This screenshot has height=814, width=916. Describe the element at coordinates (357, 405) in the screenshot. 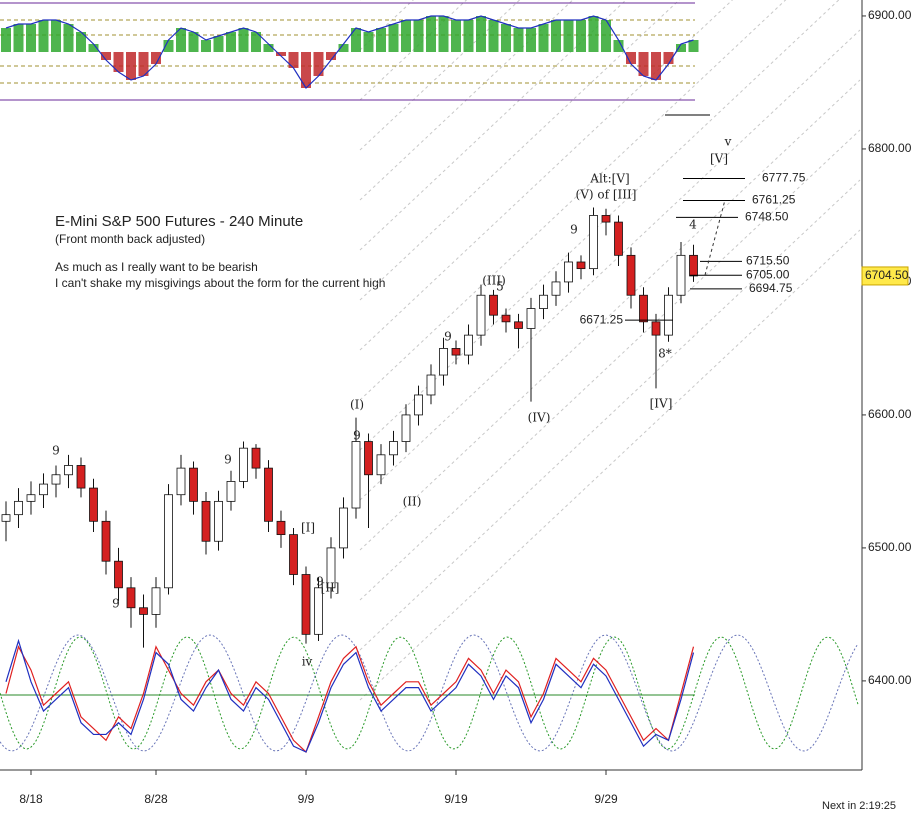

I see `wave-label: (I)` at that location.